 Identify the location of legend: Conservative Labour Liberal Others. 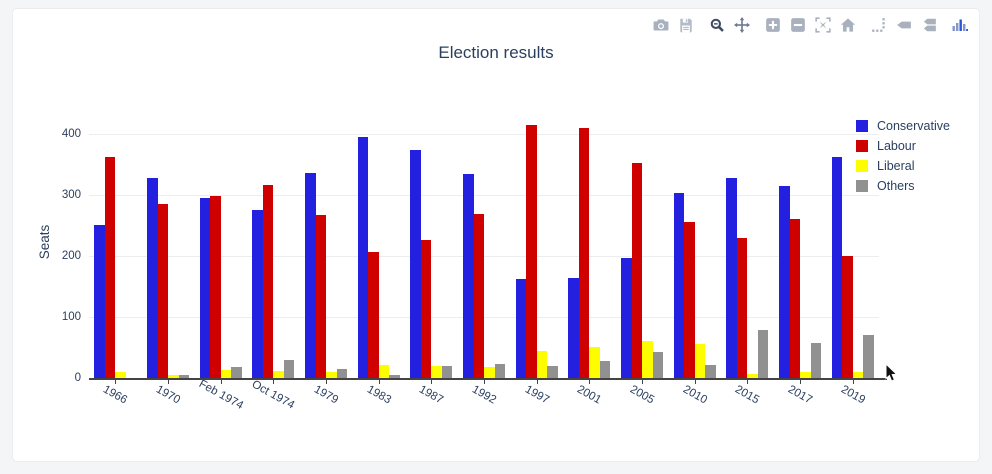
(903, 156).